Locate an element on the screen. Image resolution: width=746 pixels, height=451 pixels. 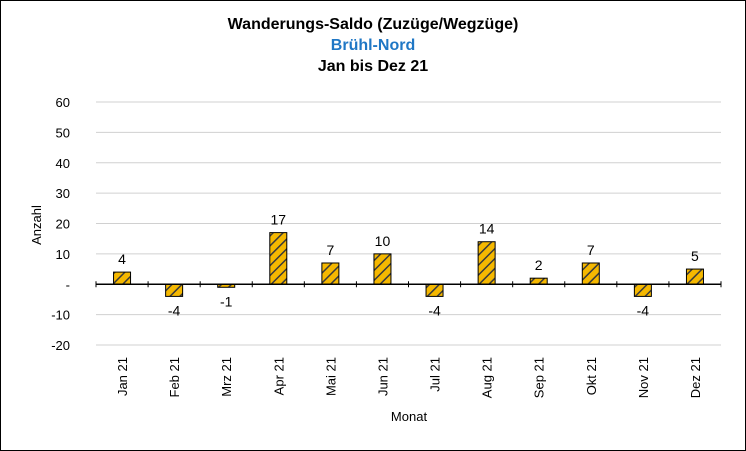
data-label: -1 is located at coordinates (226, 301).